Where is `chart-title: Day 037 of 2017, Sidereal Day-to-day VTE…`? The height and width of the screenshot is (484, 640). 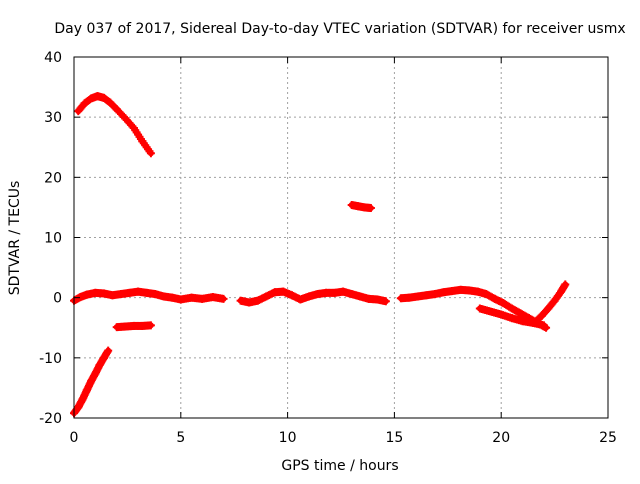 chart-title: Day 037 of 2017, Sidereal Day-to-day VTE… is located at coordinates (339, 29).